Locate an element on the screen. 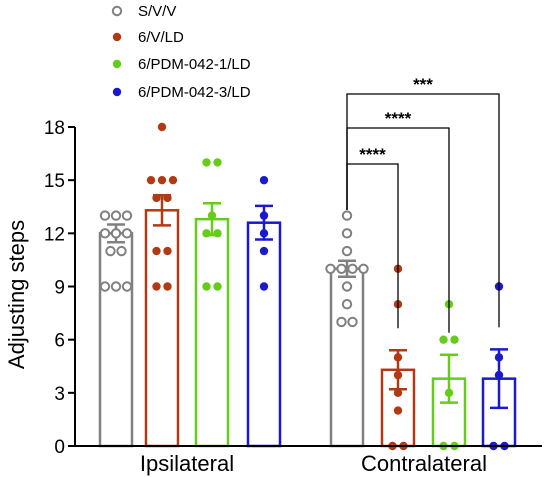 The width and height of the screenshot is (550, 477). y-tick-label: 15 is located at coordinates (54, 181).